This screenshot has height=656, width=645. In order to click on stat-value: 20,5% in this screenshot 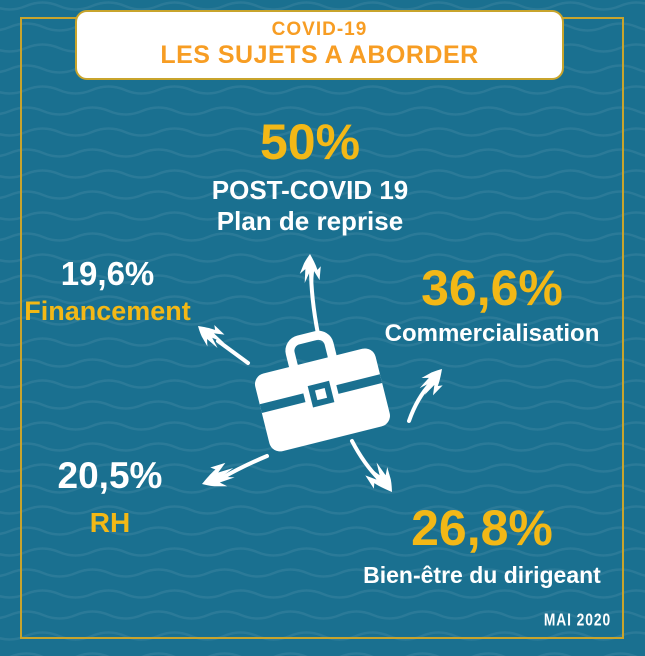, I will do `click(110, 475)`.